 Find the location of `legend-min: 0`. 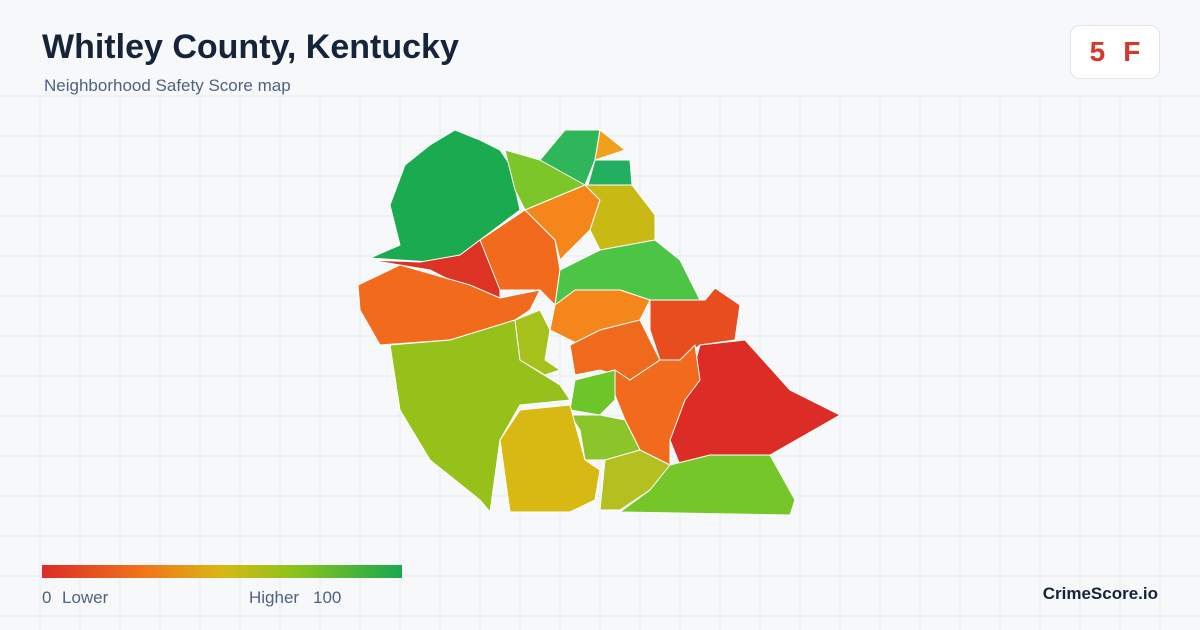

legend-min: 0 is located at coordinates (47, 597).